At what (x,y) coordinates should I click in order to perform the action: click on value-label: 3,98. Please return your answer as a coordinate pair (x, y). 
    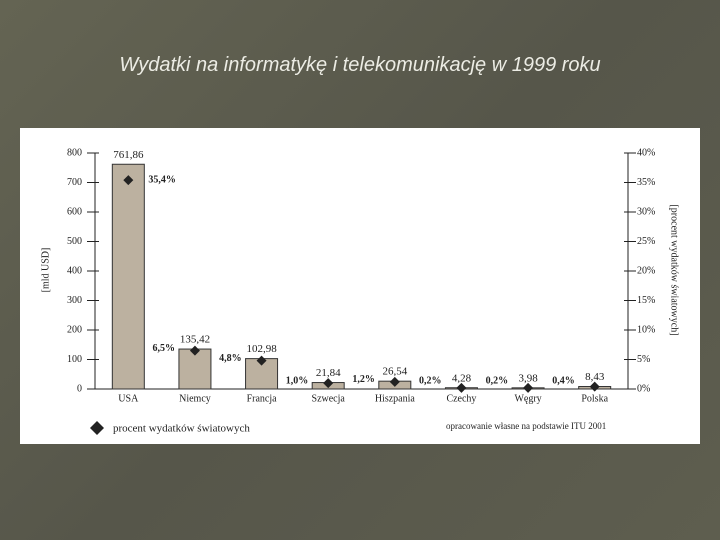
    Looking at the image, I should click on (528, 378).